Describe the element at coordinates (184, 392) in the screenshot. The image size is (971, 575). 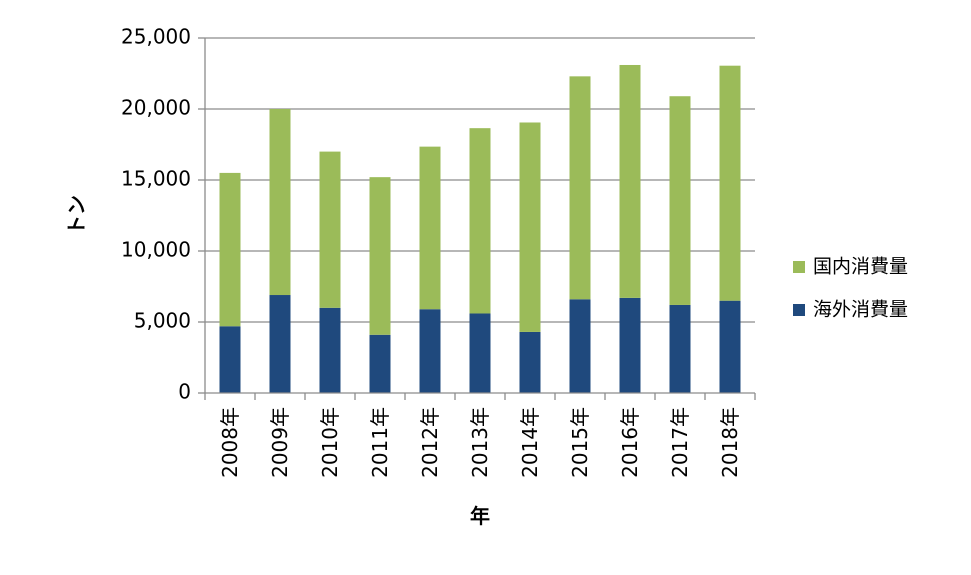
I see `y-tick-label: 0` at that location.